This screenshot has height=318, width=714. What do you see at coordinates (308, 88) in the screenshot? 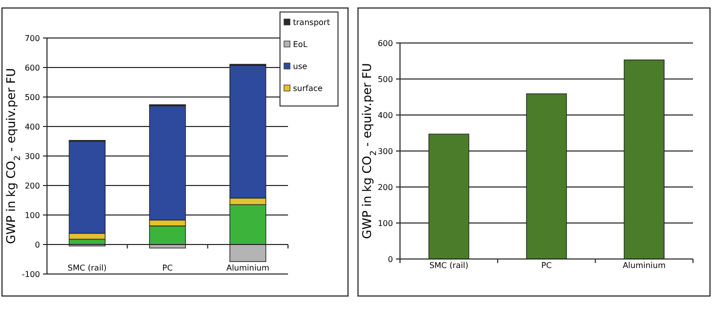
I see `legend-label: surface` at bounding box center [308, 88].